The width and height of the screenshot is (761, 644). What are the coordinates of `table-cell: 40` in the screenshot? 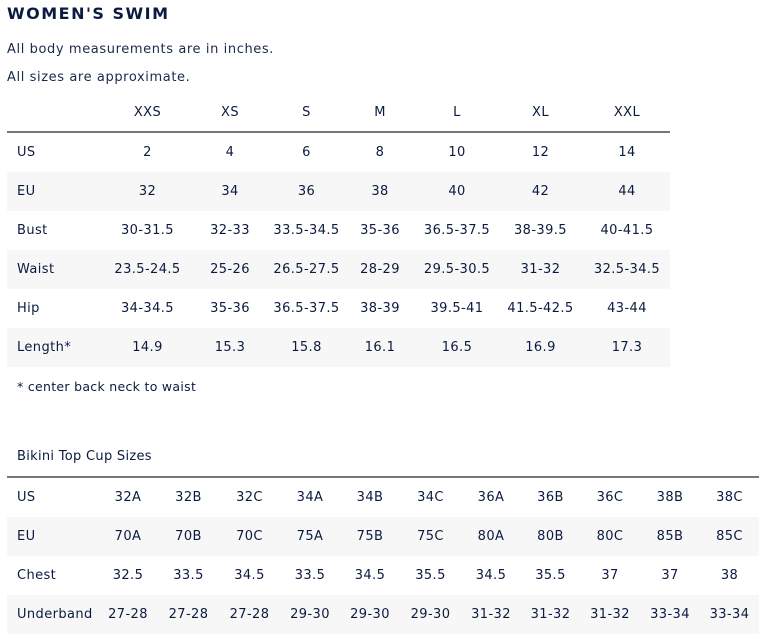 It's located at (457, 191).